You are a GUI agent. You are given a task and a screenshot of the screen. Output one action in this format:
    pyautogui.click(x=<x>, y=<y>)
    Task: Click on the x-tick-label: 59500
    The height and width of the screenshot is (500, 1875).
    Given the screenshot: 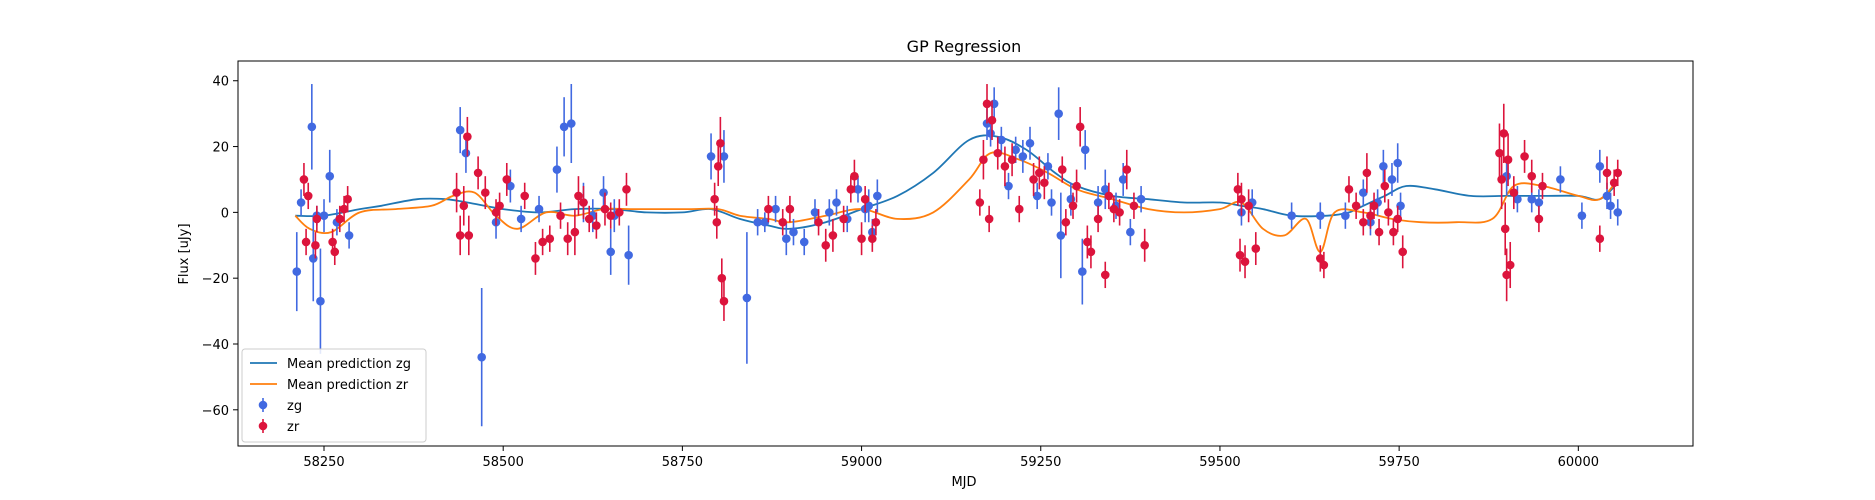 What is the action you would take?
    pyautogui.click(x=1219, y=462)
    